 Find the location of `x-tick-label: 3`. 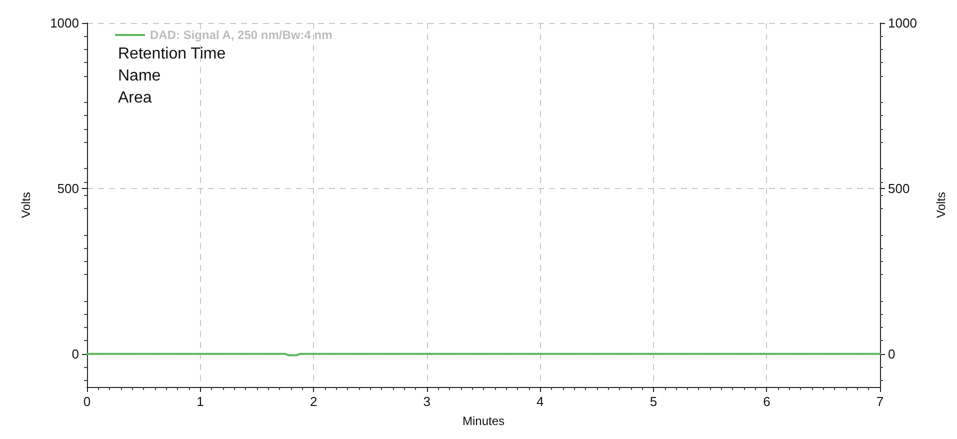

x-tick-label: 3 is located at coordinates (426, 401).